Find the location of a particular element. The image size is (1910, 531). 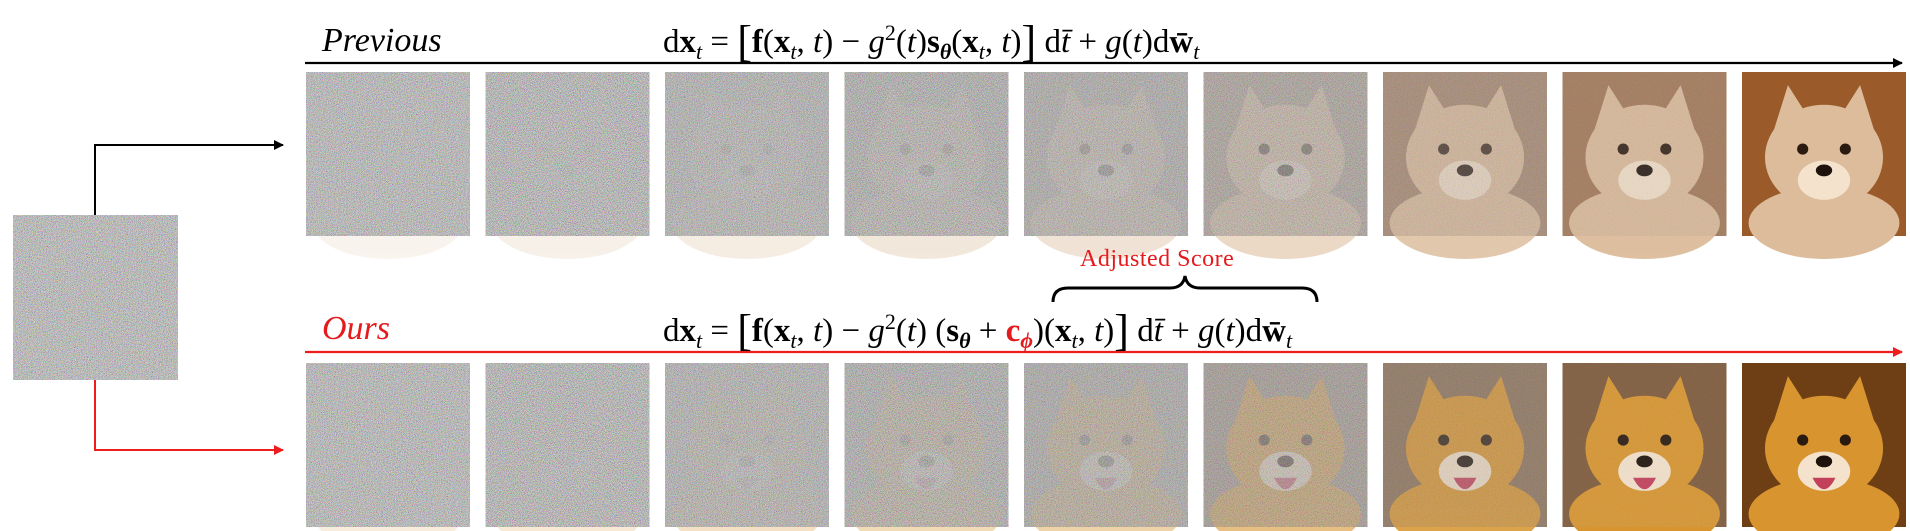

ours-branch-connector is located at coordinates (189, 417).